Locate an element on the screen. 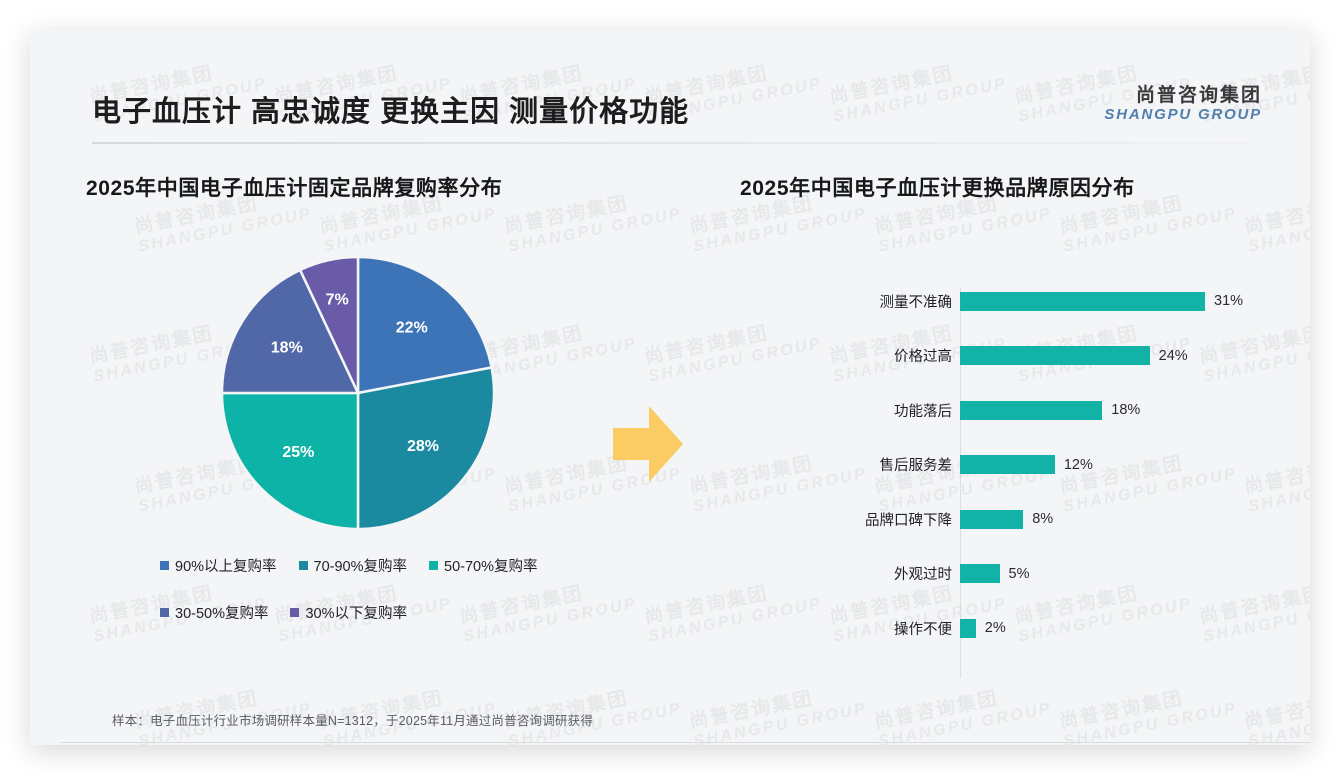 The height and width of the screenshot is (780, 1340). brand-logo: 尚普咨询集团 SHANGPU GROUP is located at coordinates (1183, 104).